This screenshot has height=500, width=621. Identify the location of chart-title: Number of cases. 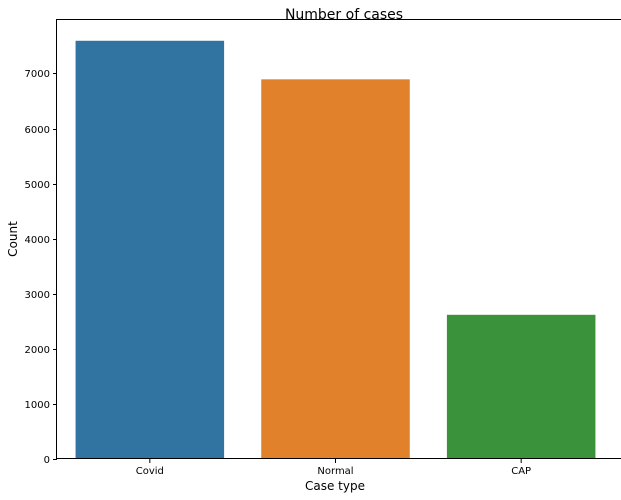
(344, 15).